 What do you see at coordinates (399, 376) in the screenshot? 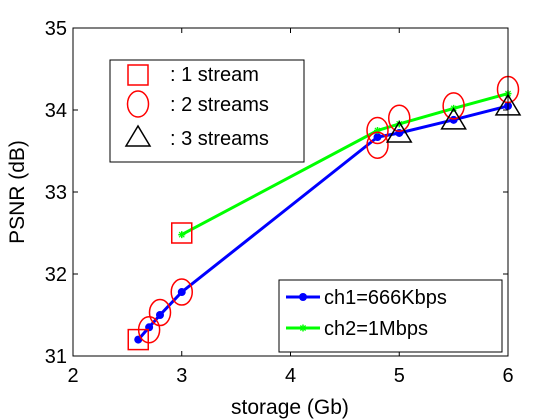
I see `x-tick-label-3: 5` at bounding box center [399, 376].